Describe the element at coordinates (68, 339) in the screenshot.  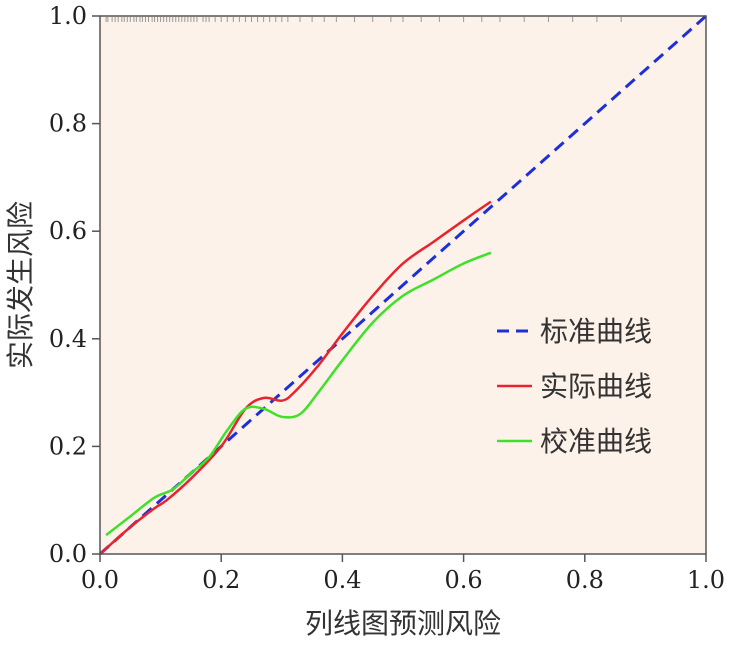
I see `y-tick-label: 0.4` at that location.